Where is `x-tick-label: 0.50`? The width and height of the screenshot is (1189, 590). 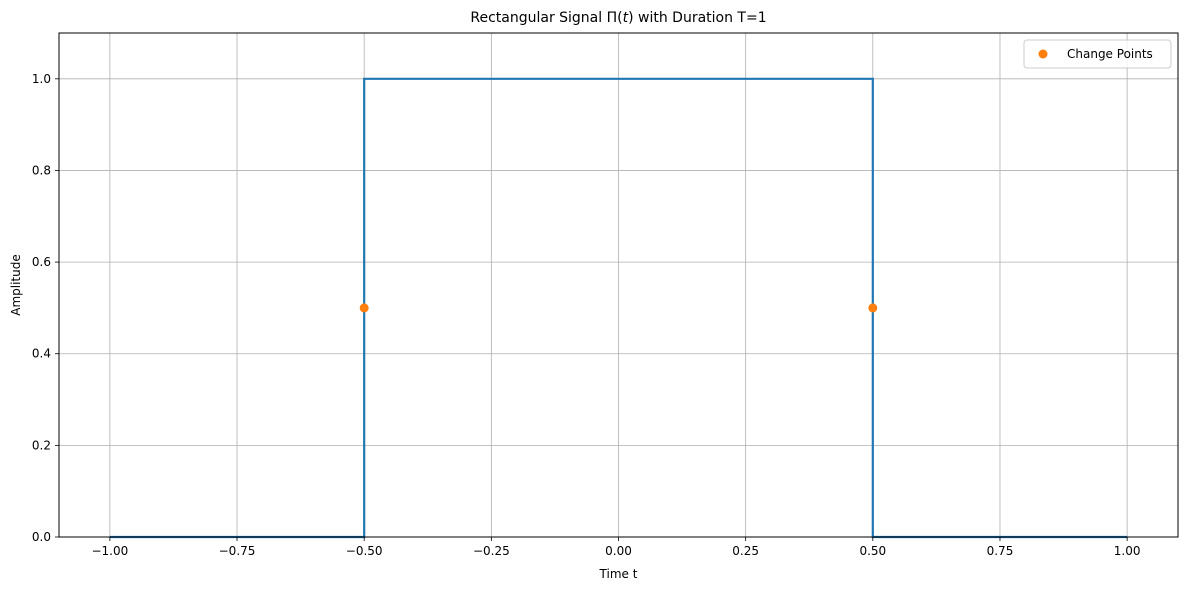
x-tick-label: 0.50 is located at coordinates (872, 551).